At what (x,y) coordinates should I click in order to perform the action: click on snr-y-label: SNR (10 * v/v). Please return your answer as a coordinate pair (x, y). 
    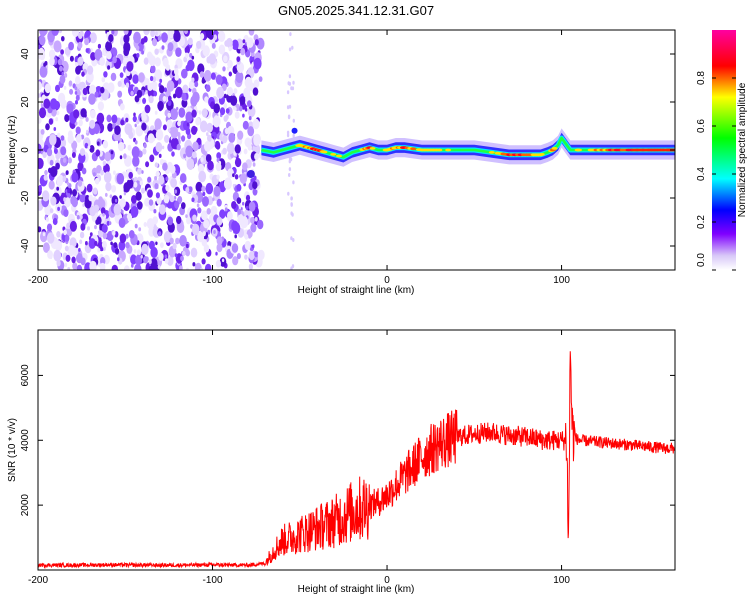
    Looking at the image, I should click on (12, 450).